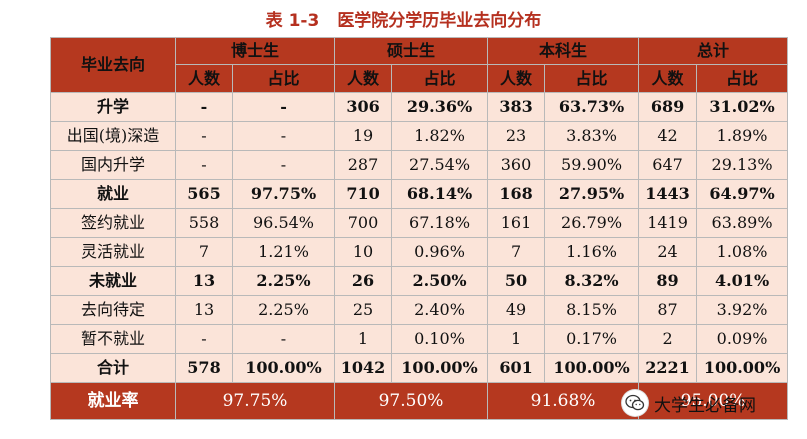 Image resolution: width=807 pixels, height=439 pixels. I want to click on row-label: 未就业, so click(113, 281).